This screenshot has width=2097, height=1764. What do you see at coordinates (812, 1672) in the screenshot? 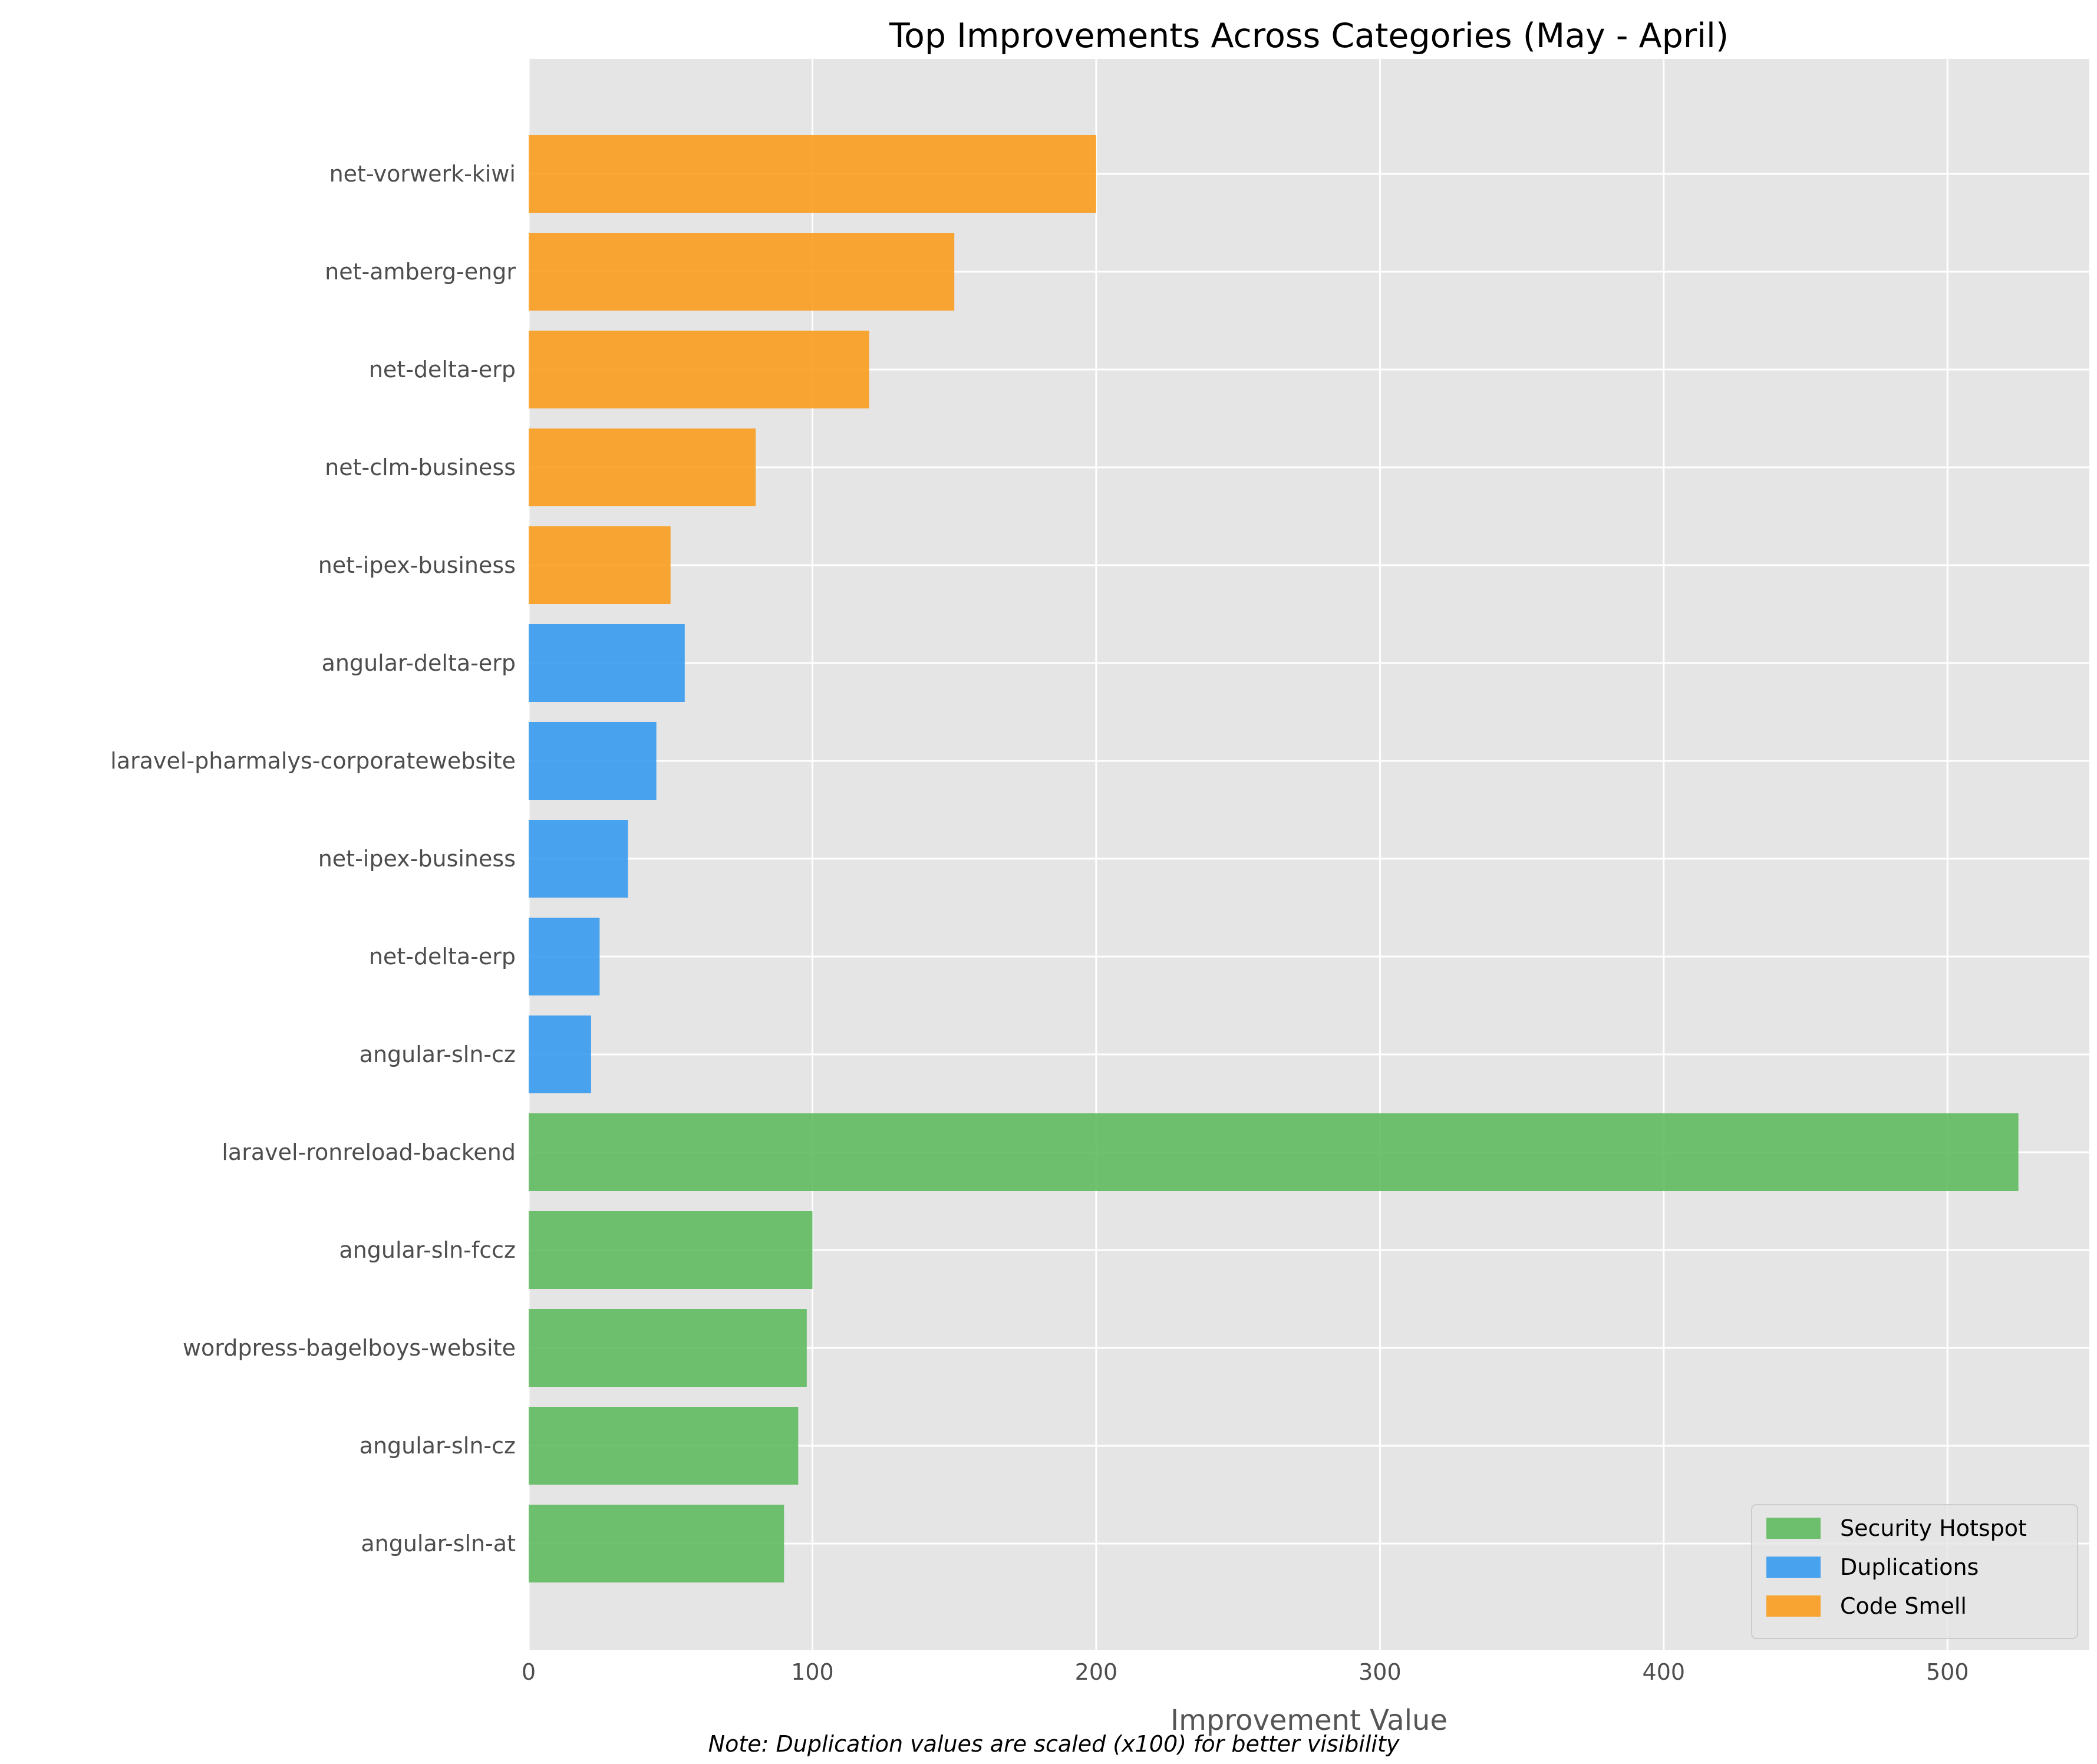
I see `x-tick-label: 100` at bounding box center [812, 1672].